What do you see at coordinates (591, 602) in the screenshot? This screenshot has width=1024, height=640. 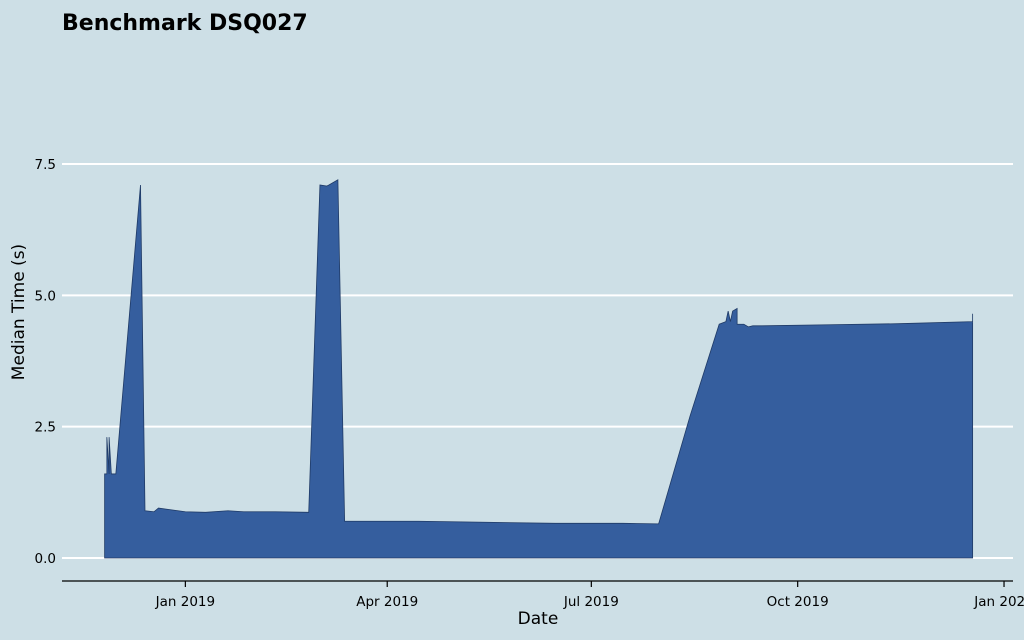 I see `x-tick-label: Jul 2019` at bounding box center [591, 602].